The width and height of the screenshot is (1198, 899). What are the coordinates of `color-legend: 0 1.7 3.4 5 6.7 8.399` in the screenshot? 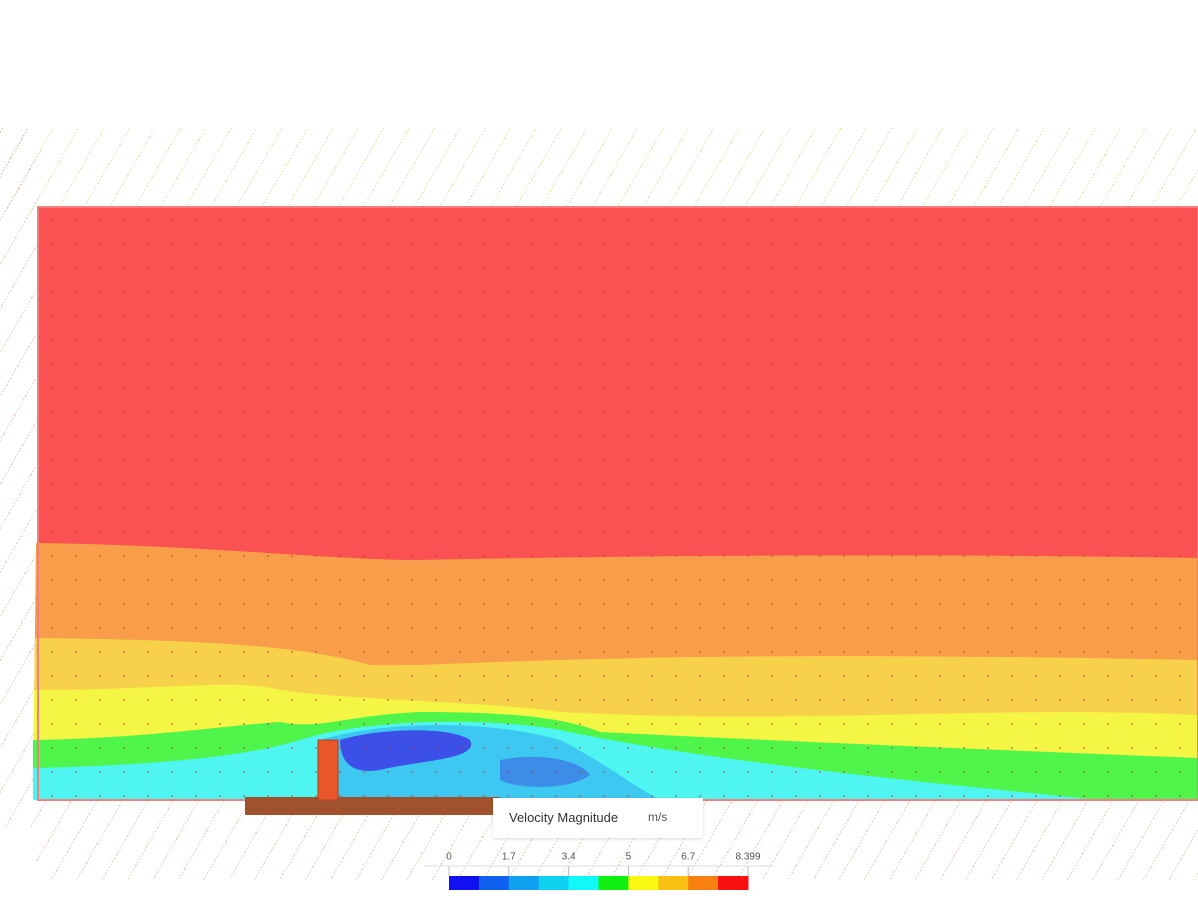 It's located at (598, 871).